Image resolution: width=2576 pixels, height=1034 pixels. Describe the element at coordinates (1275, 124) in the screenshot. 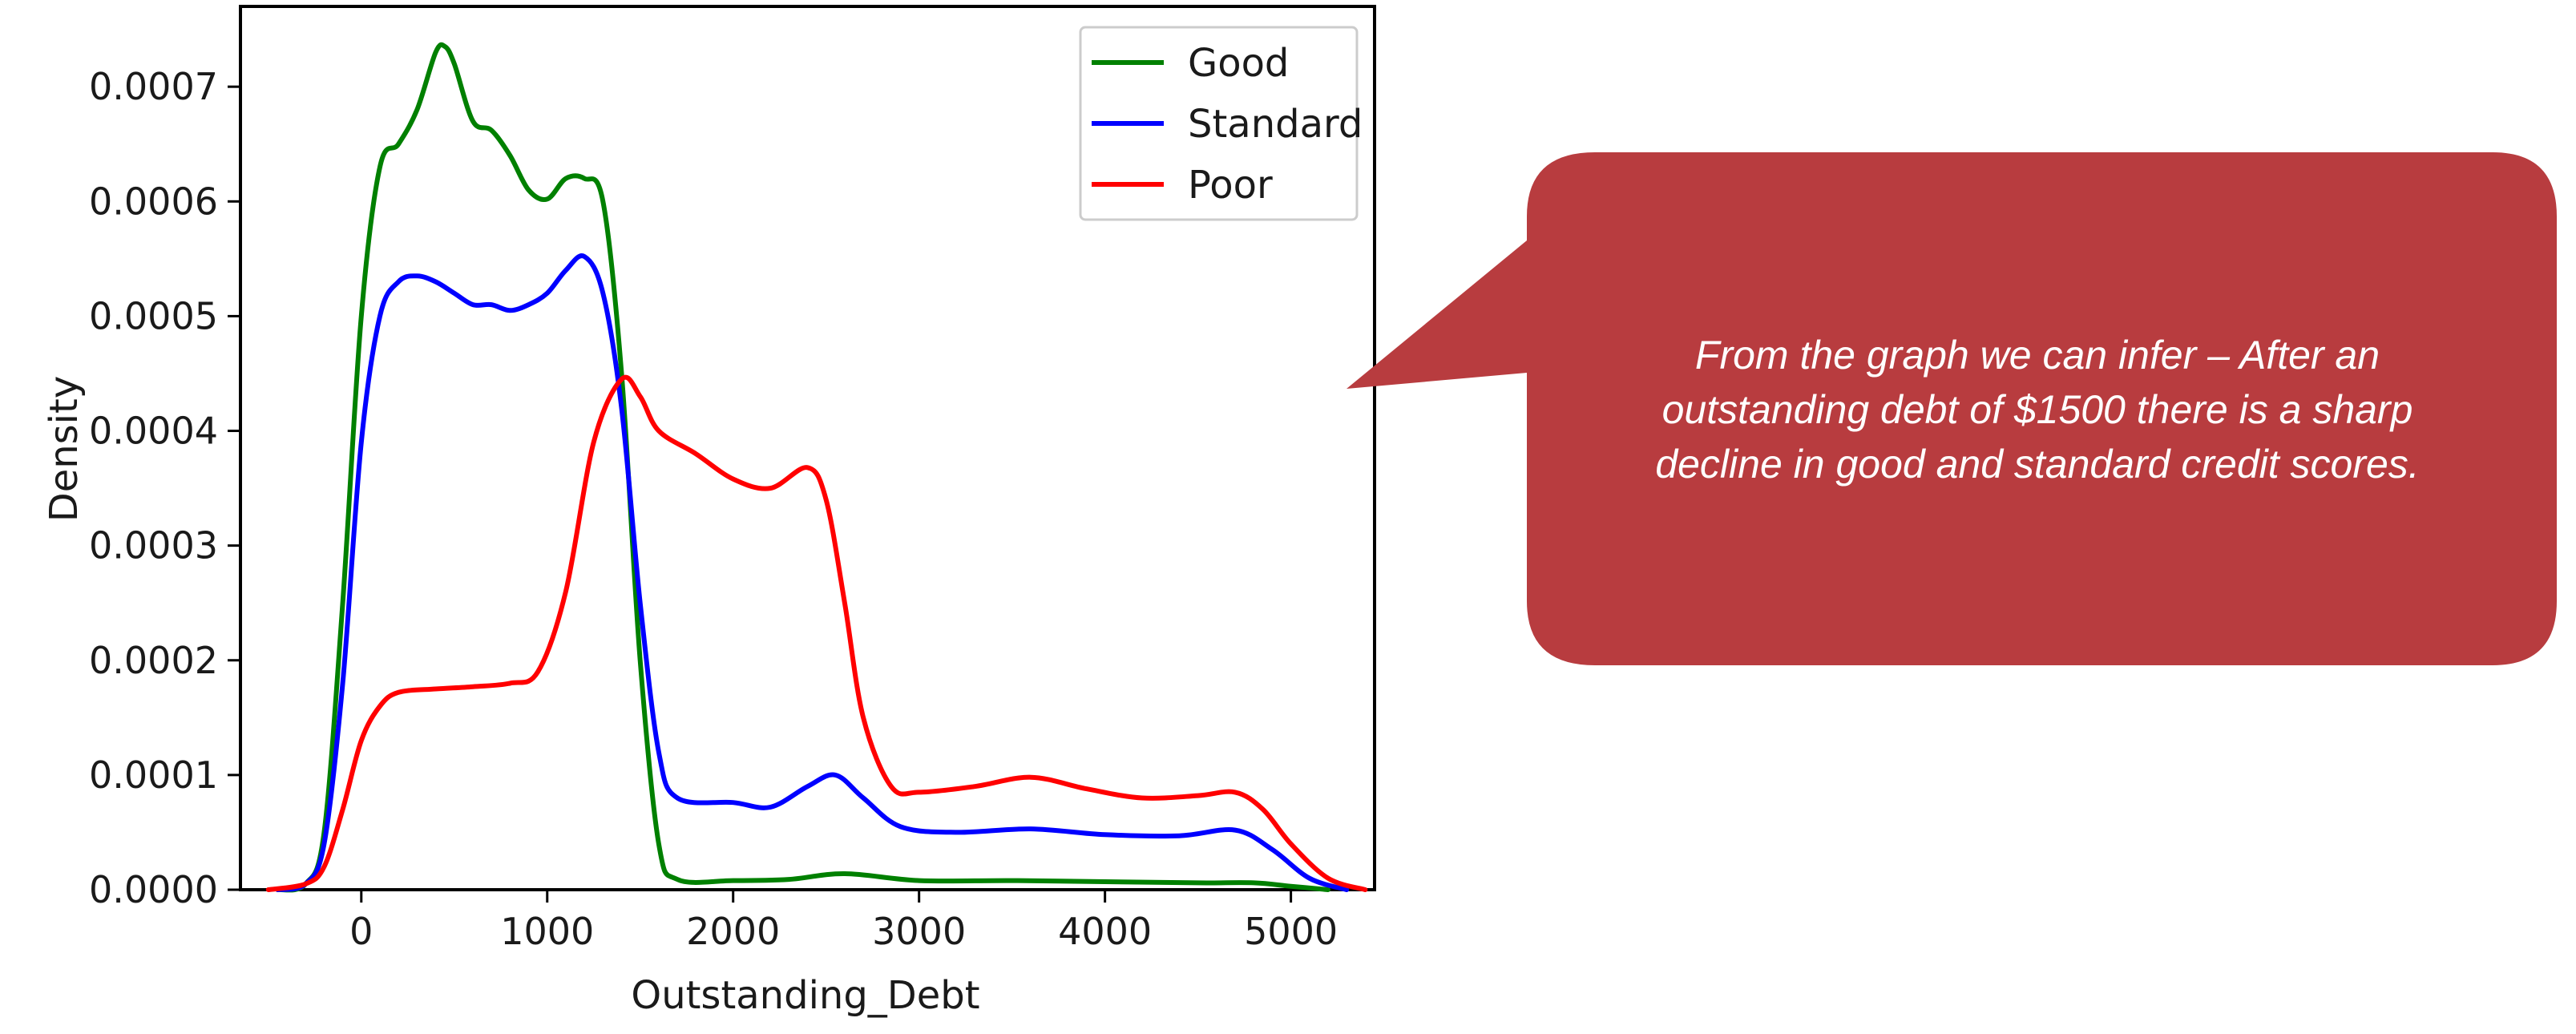

I see `legend-label-standard: Standard` at that location.